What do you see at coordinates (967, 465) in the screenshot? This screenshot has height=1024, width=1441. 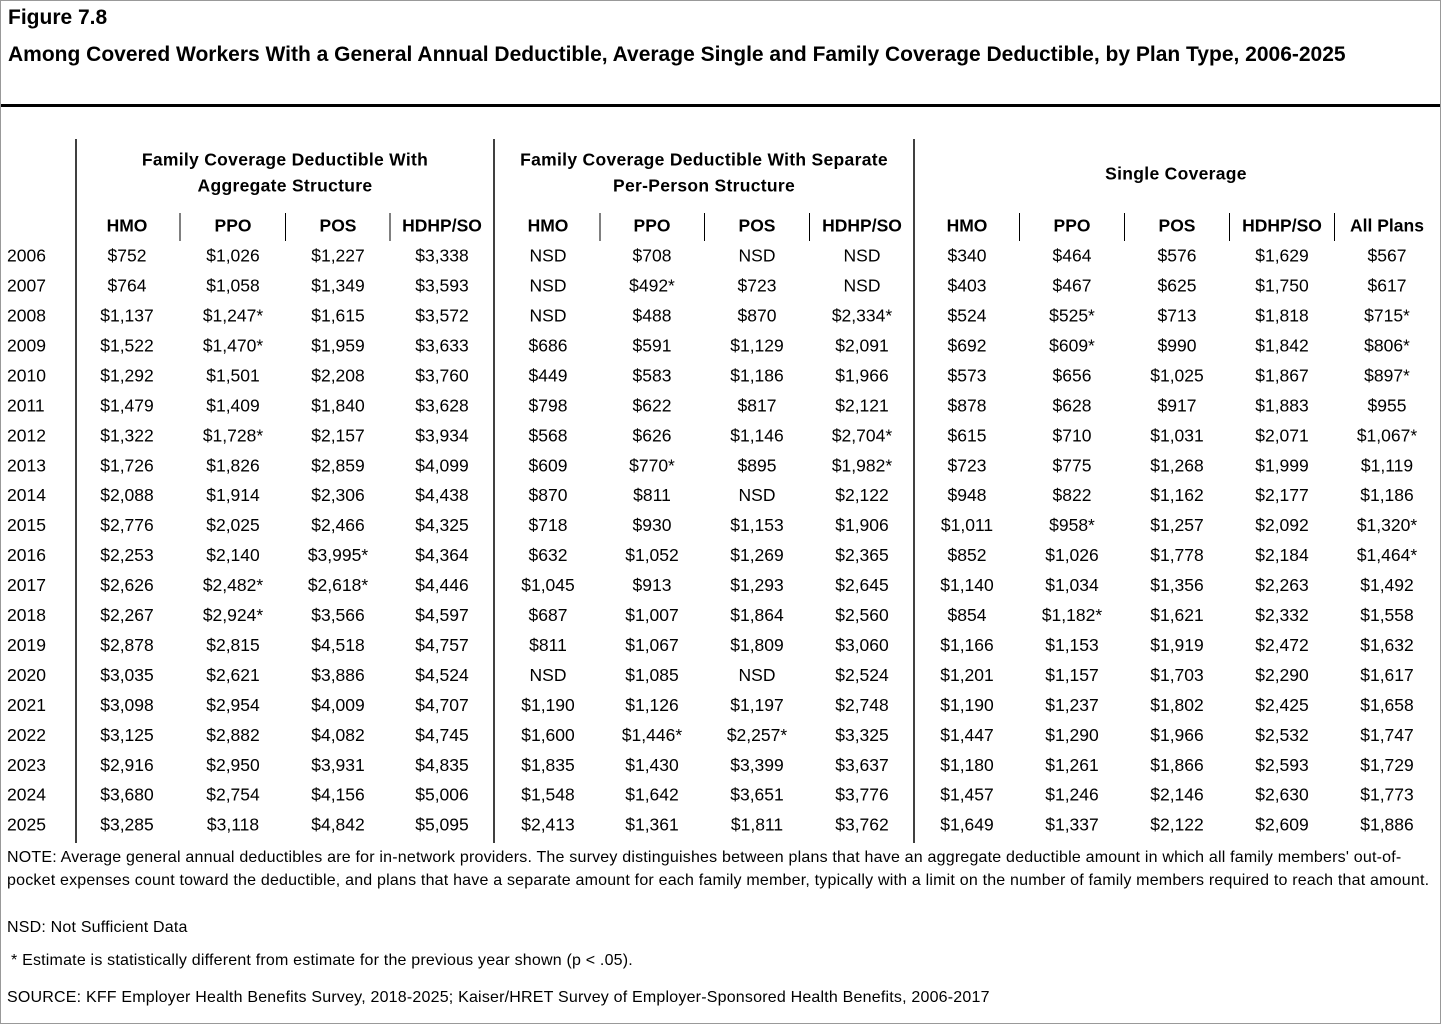 I see `cell: $723` at bounding box center [967, 465].